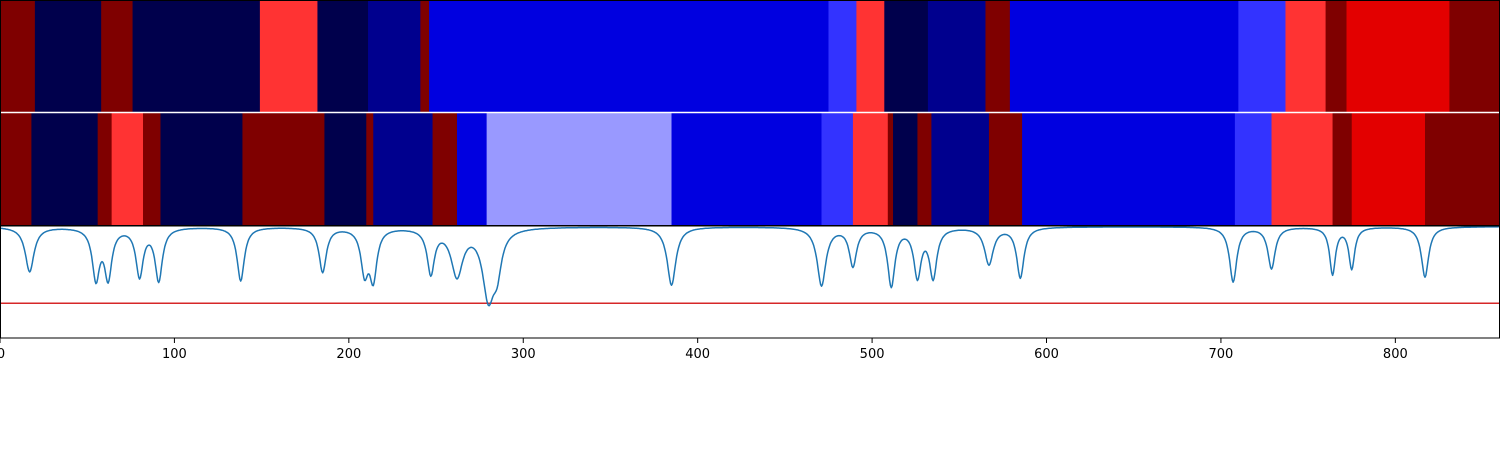 The width and height of the screenshot is (1500, 450). What do you see at coordinates (872, 354) in the screenshot?
I see `x-tick-label-500: 500` at bounding box center [872, 354].